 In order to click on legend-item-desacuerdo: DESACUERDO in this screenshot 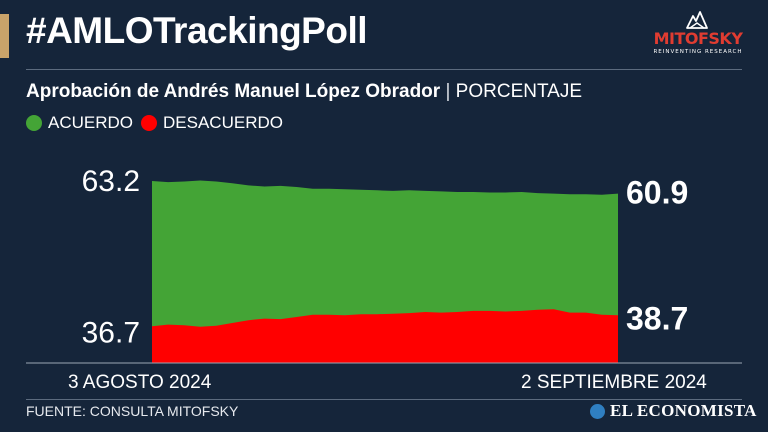, I will do `click(212, 123)`.